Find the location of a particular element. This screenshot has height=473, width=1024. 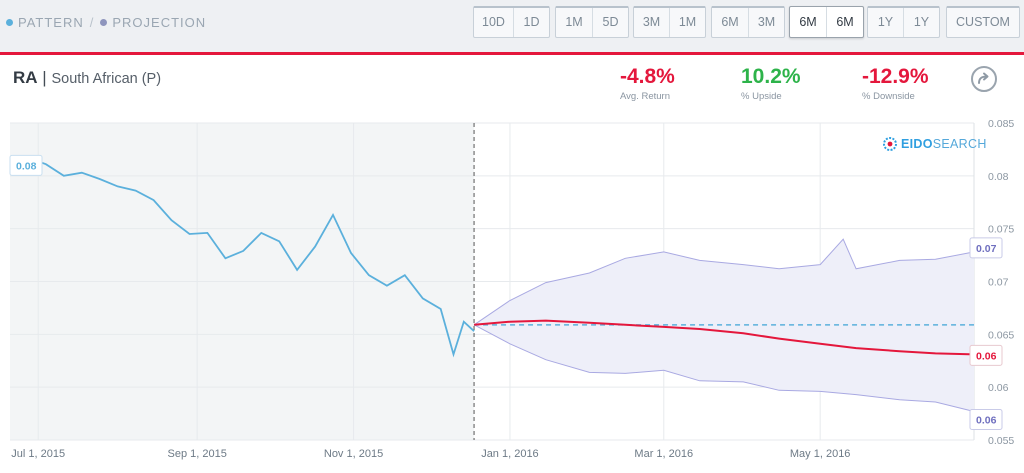

x-tick-label: Jan 1, 2016 is located at coordinates (510, 454).